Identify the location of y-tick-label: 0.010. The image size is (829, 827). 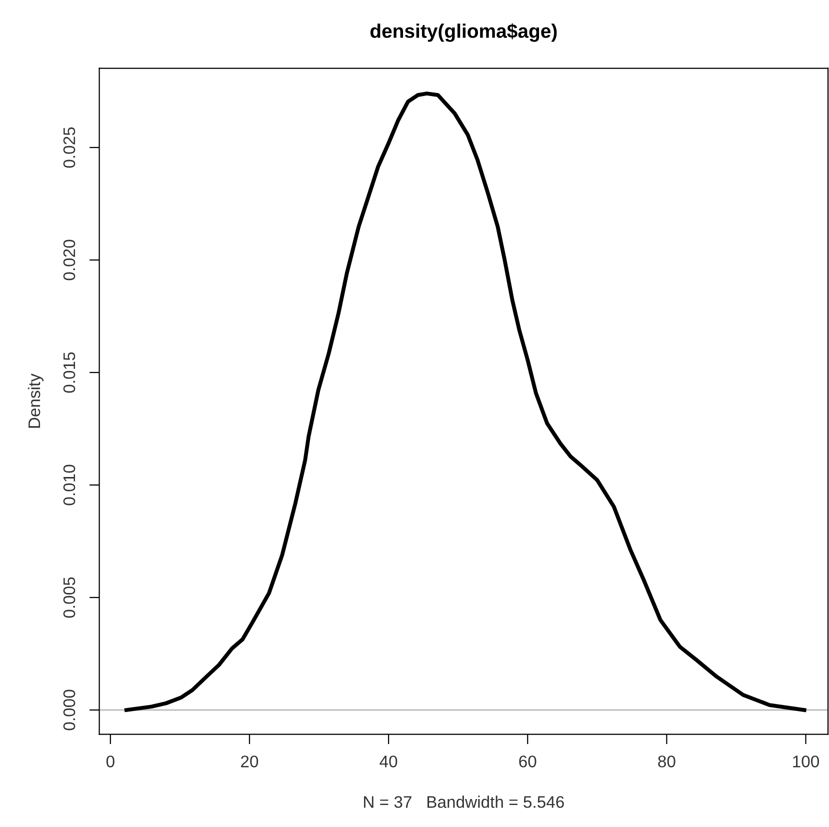
(69, 485).